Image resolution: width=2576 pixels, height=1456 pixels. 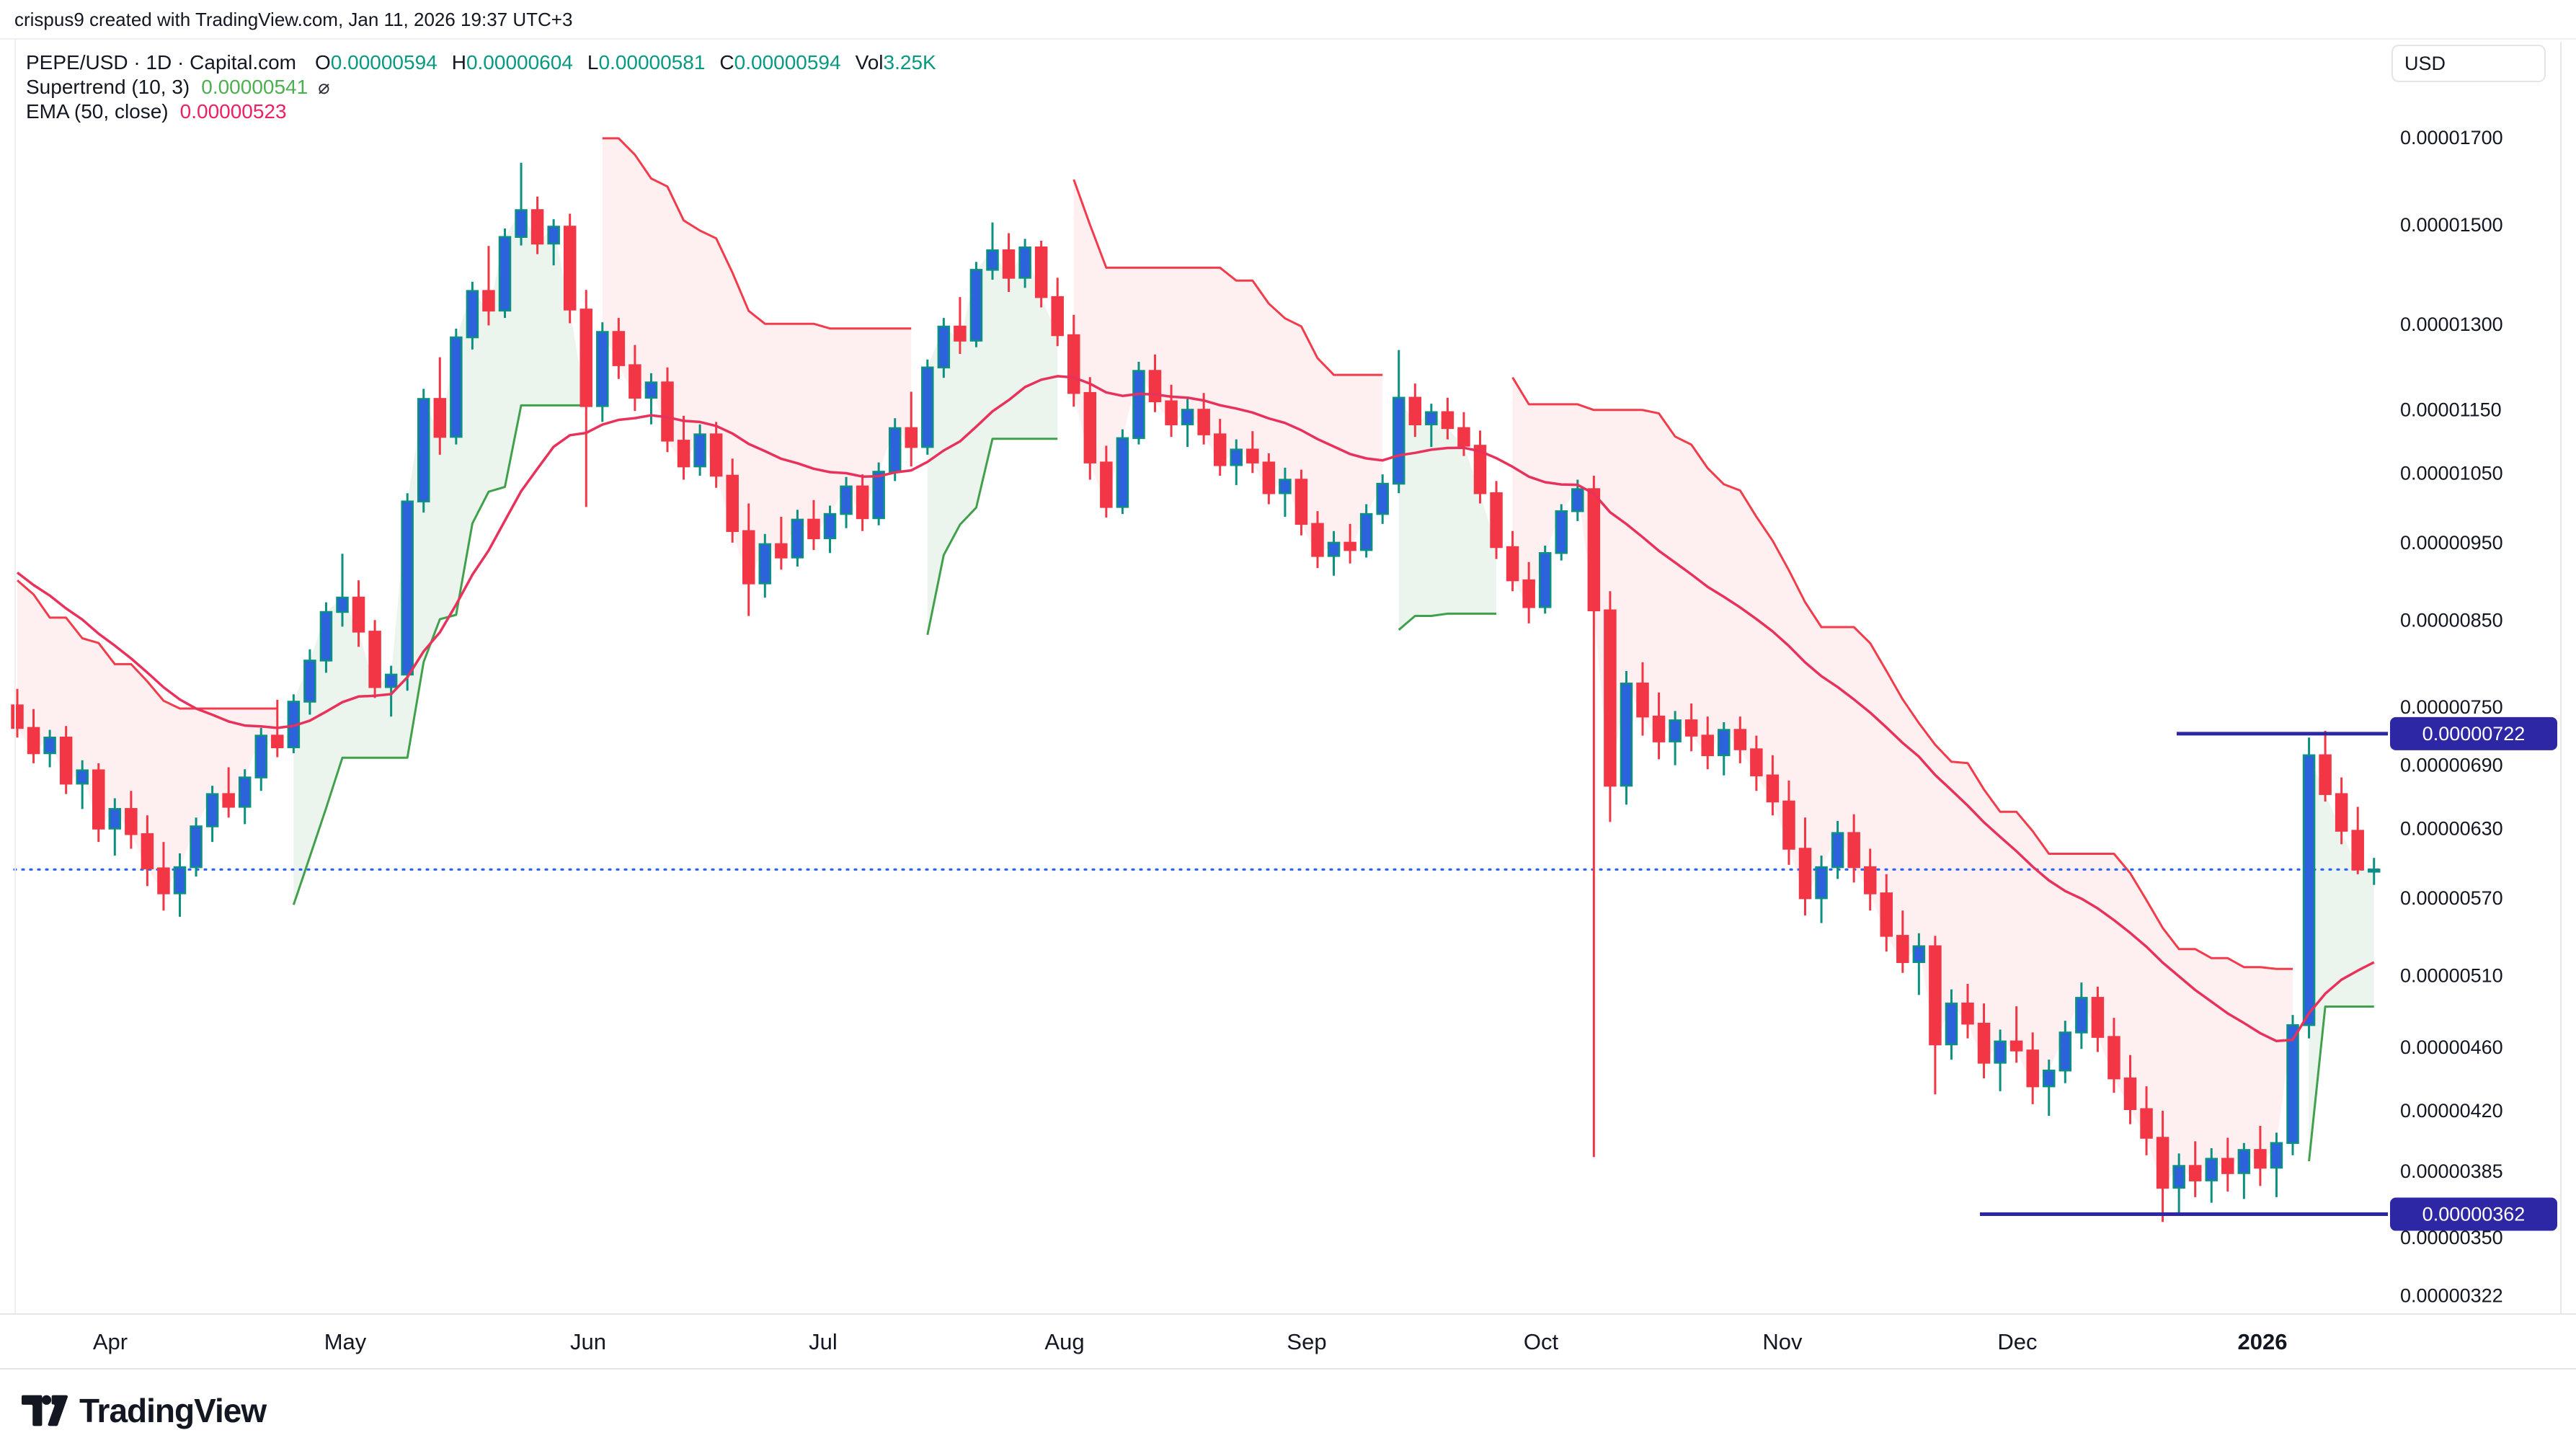 What do you see at coordinates (2451, 137) in the screenshot?
I see `price-tick-label: 0.00001700` at bounding box center [2451, 137].